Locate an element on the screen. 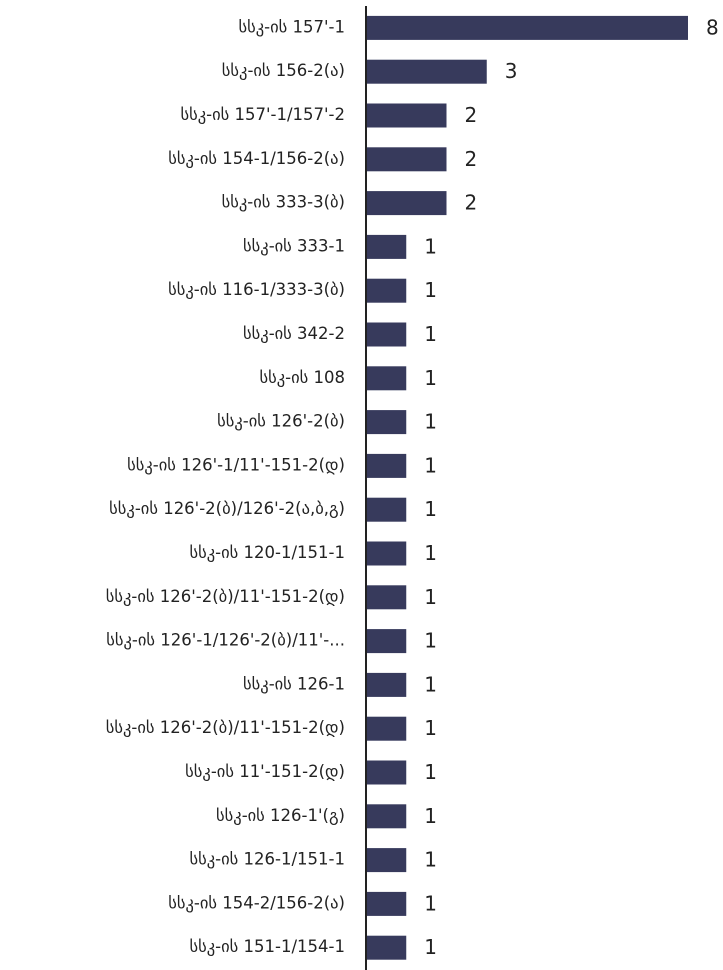  category-label: სსკ-ის 151-1/154-1 is located at coordinates (267, 946).